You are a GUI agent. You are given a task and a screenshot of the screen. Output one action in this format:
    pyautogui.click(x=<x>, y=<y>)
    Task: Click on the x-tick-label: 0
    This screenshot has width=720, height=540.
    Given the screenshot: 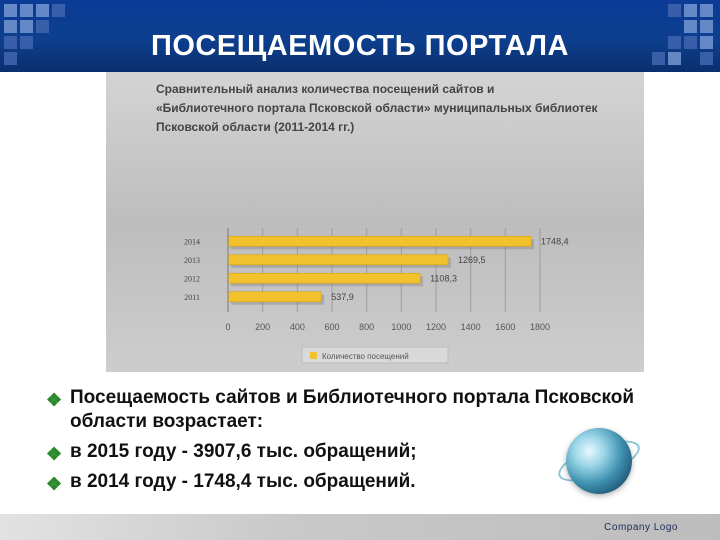 What is the action you would take?
    pyautogui.click(x=227, y=327)
    